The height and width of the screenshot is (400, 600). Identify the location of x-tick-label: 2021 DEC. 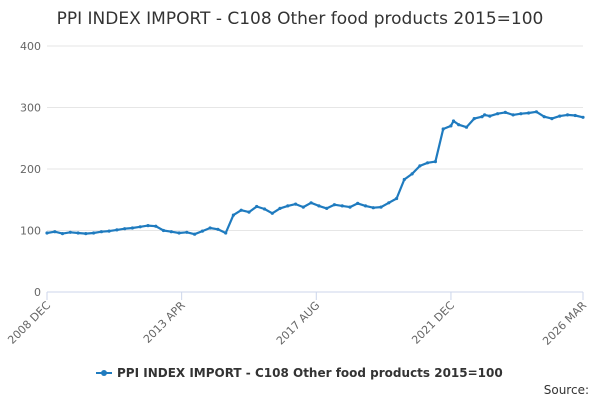
(433, 323).